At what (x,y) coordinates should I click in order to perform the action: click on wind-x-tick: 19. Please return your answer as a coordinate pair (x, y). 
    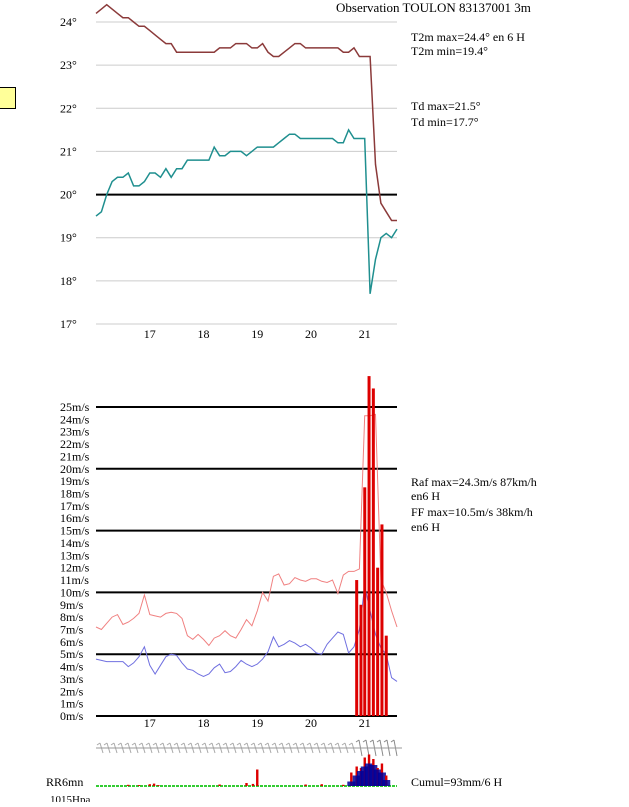
    Looking at the image, I should click on (257, 723).